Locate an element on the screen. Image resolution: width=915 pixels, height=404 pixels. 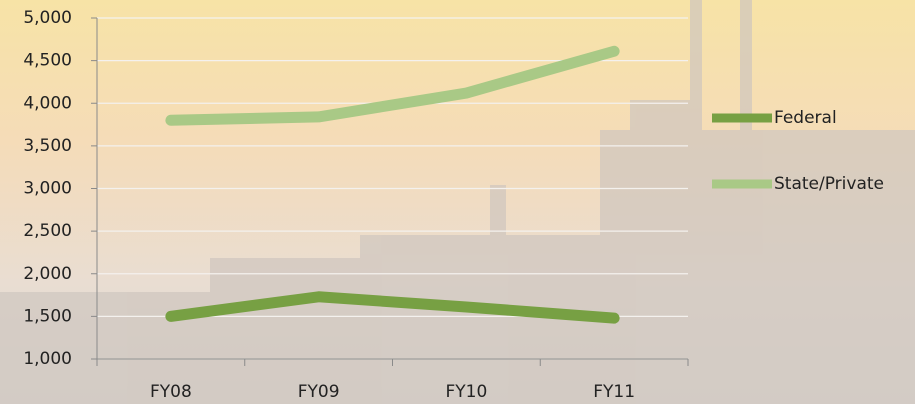
x-tick-label: FY09 is located at coordinates (319, 392).